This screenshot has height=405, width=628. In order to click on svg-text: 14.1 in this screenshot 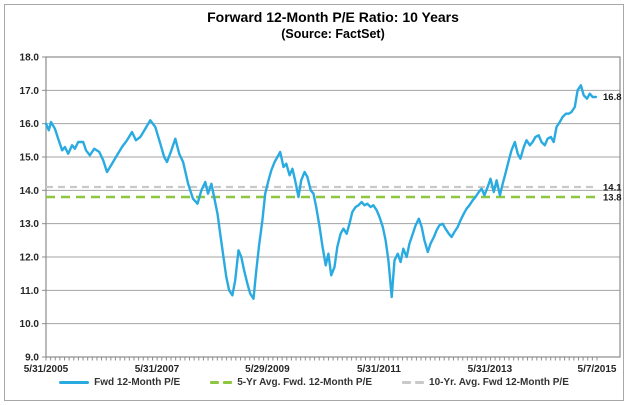, I will do `click(612, 188)`.